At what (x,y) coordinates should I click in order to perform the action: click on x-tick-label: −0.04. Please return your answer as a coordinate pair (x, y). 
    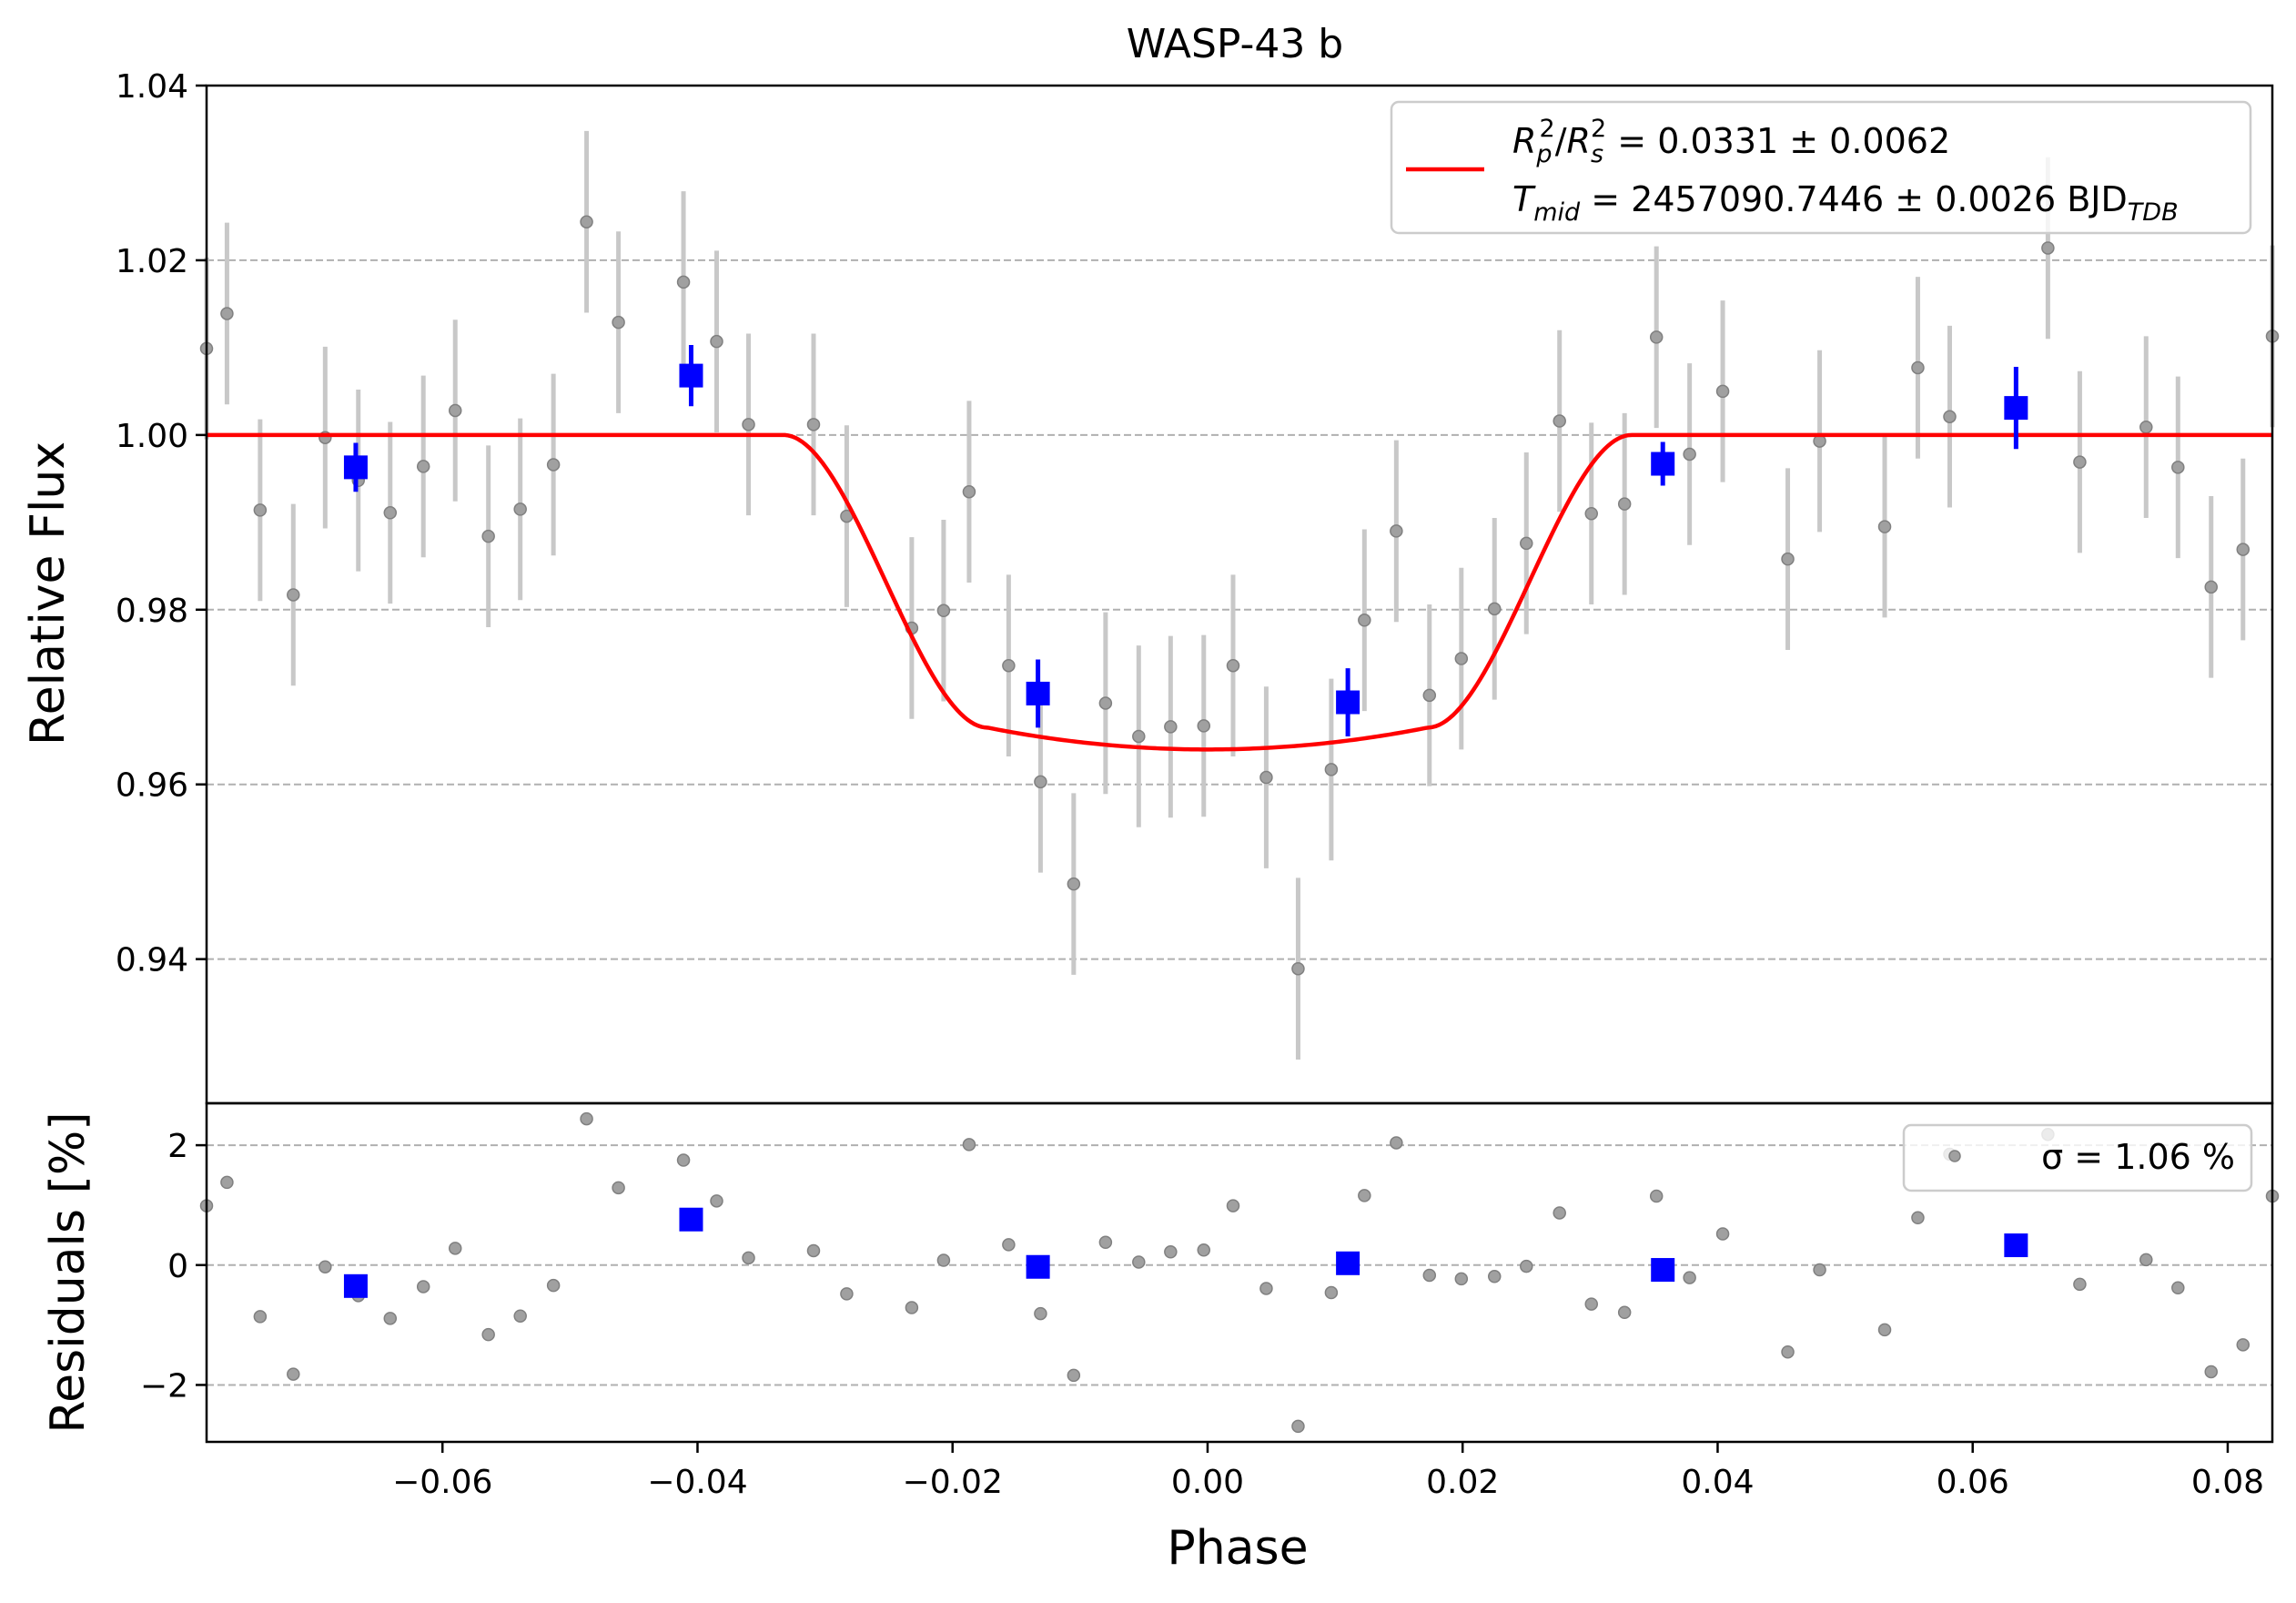
    Looking at the image, I should click on (697, 1482).